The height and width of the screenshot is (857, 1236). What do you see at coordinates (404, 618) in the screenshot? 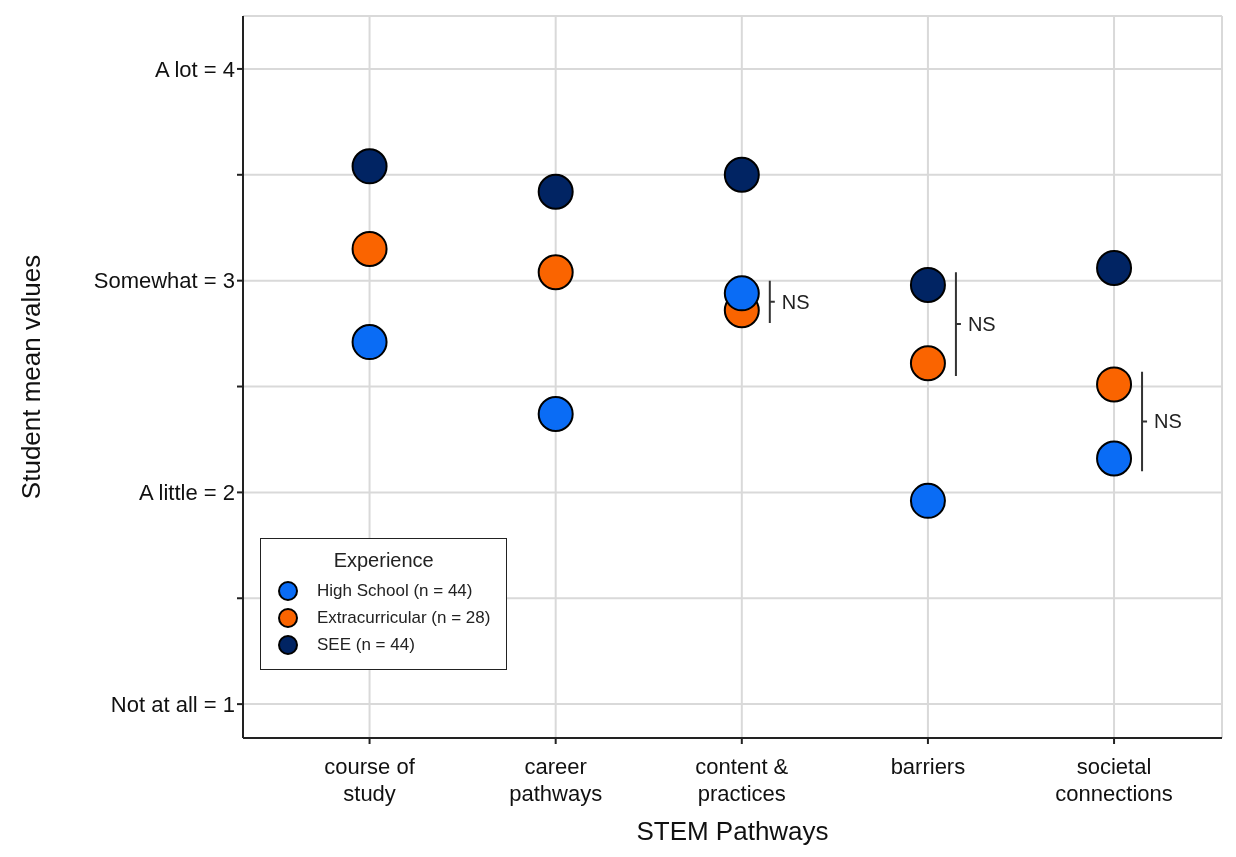
I see `legend-label: Extracurricular (n = 28)` at bounding box center [404, 618].